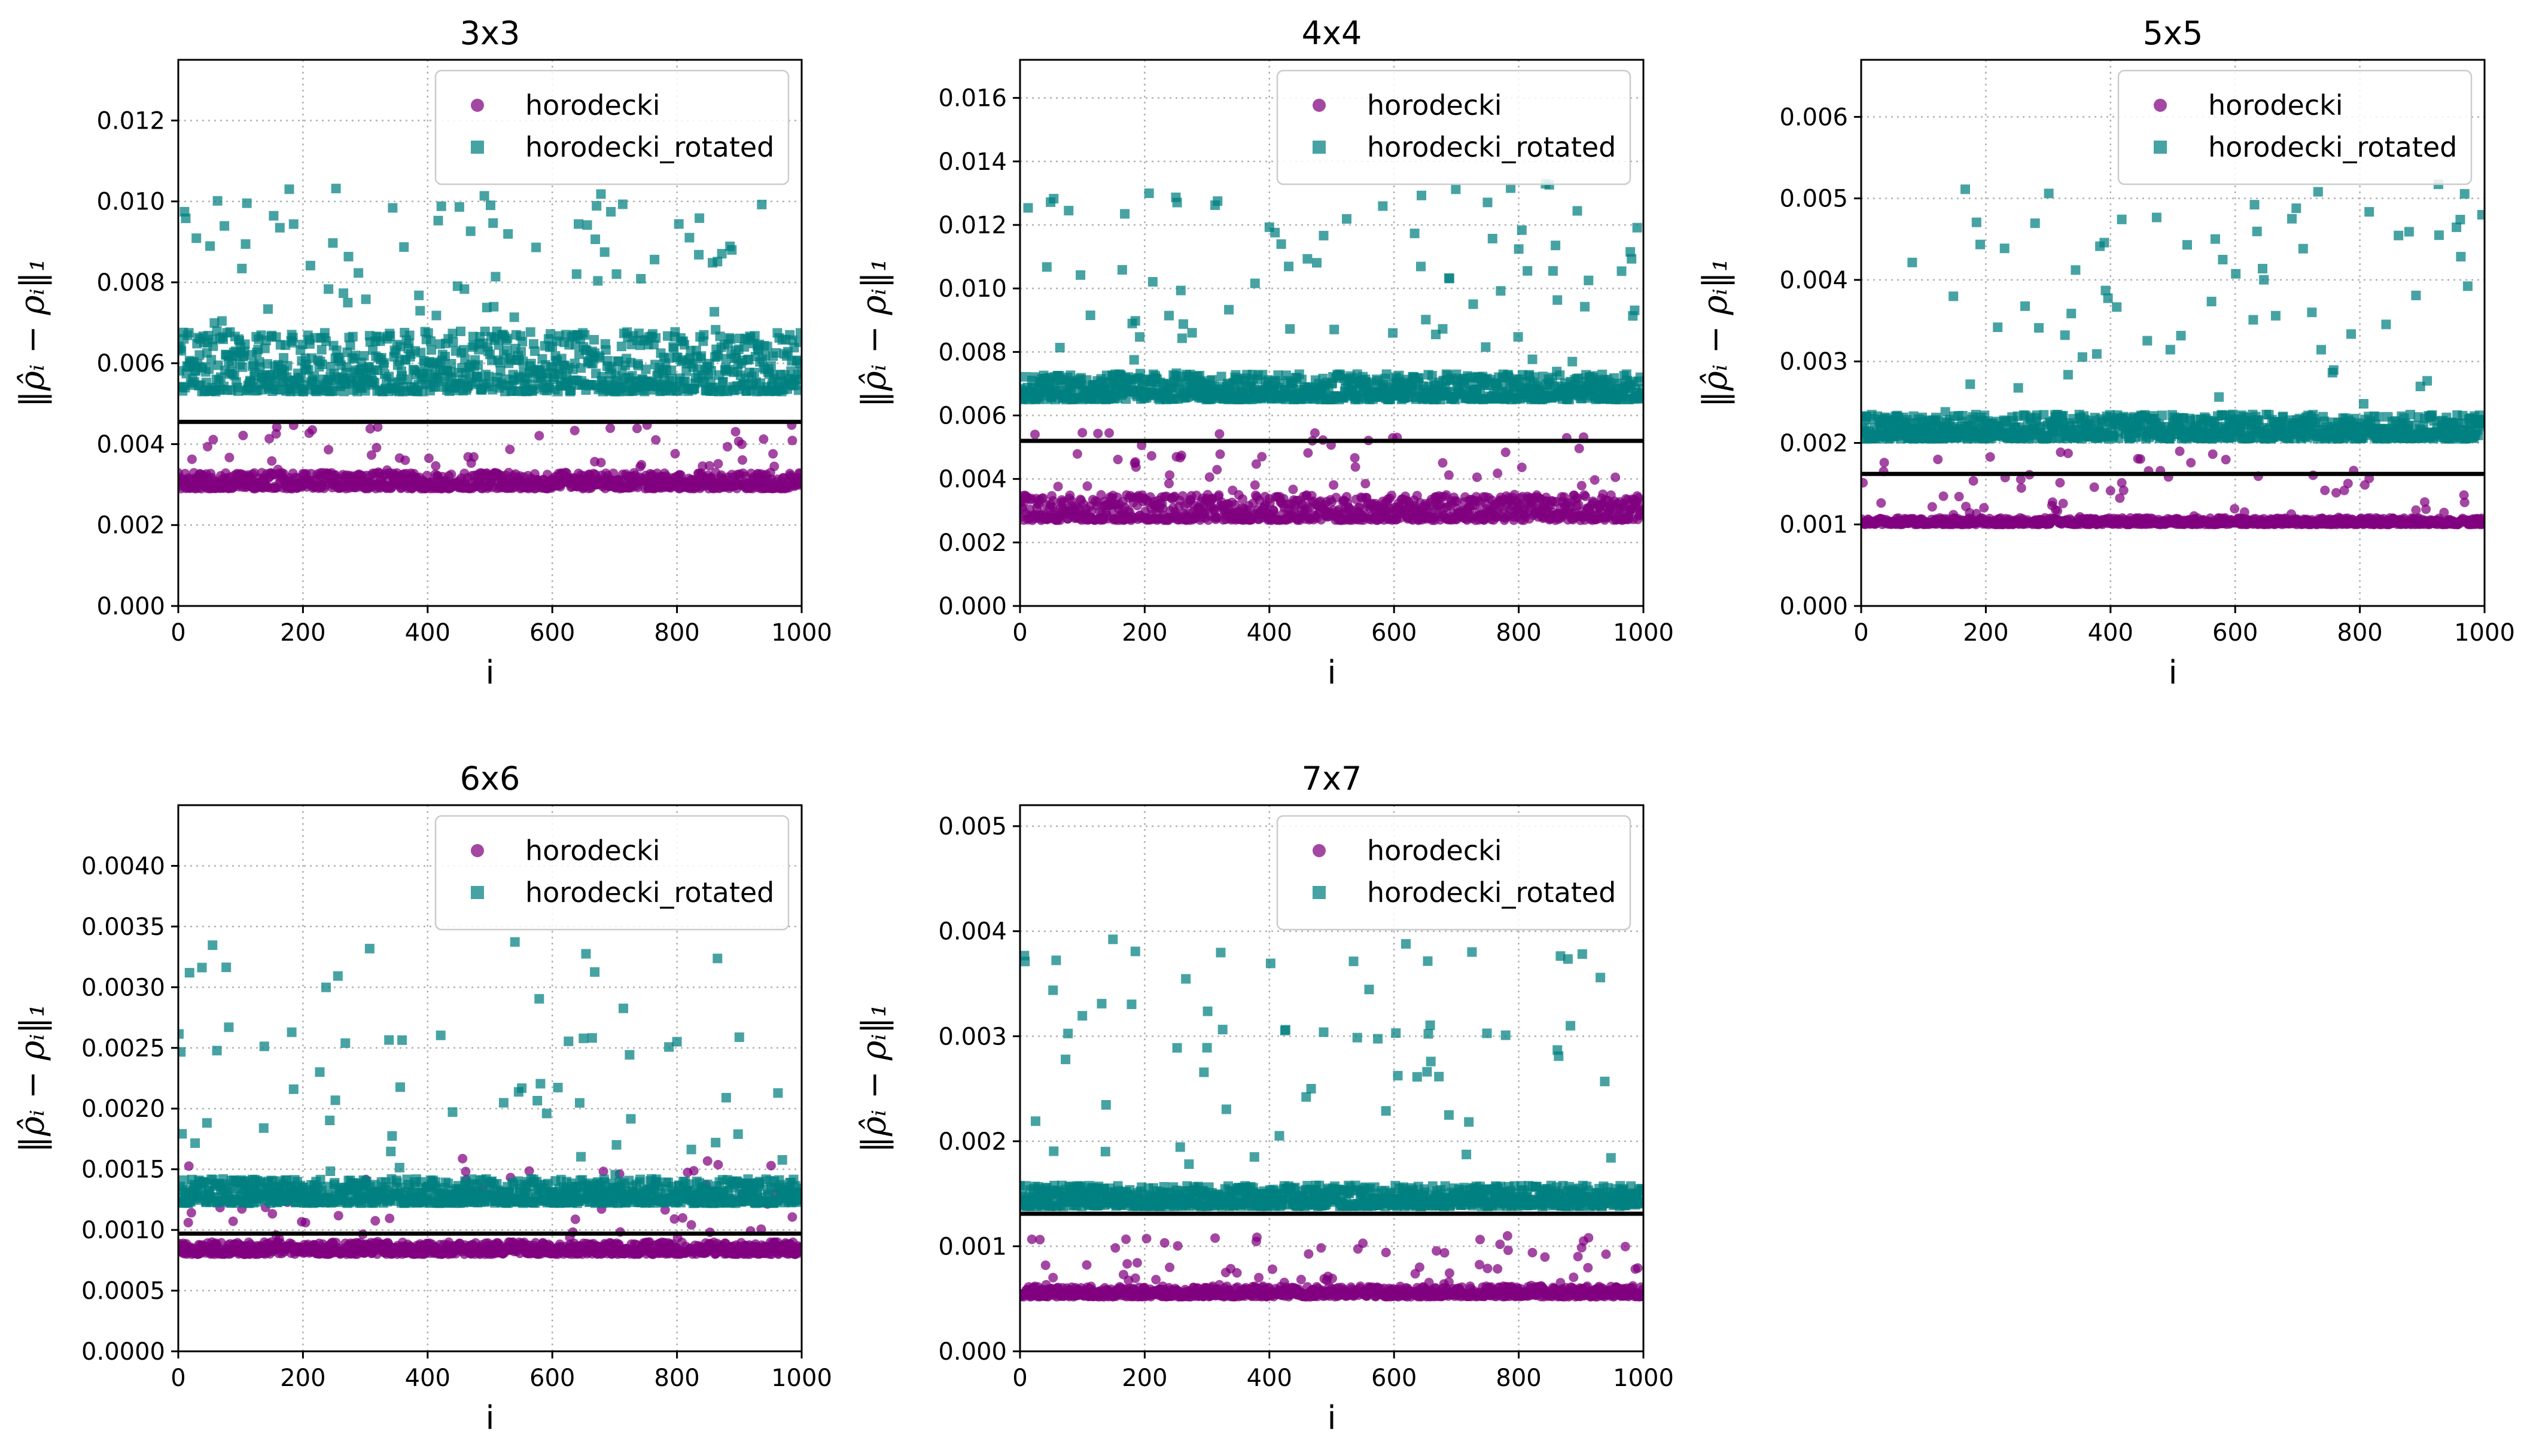 This screenshot has width=2533, height=1456. Describe the element at coordinates (490, 290) in the screenshot. I see `series-horodecki_rotated` at that location.